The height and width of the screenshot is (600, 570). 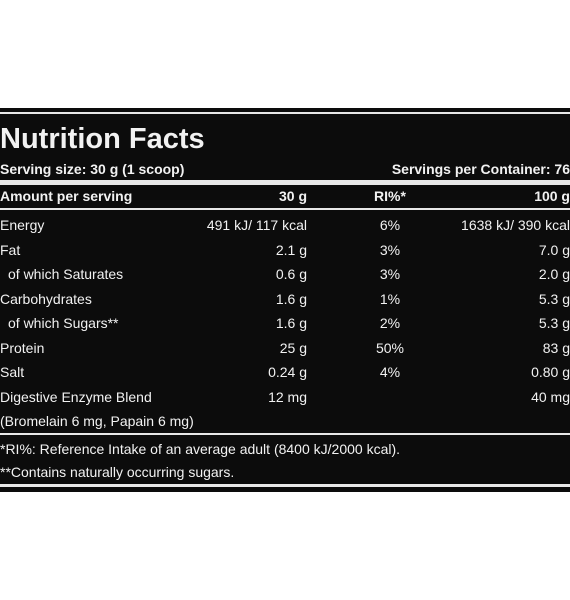 What do you see at coordinates (10, 249) in the screenshot?
I see `table-cell: Fat` at bounding box center [10, 249].